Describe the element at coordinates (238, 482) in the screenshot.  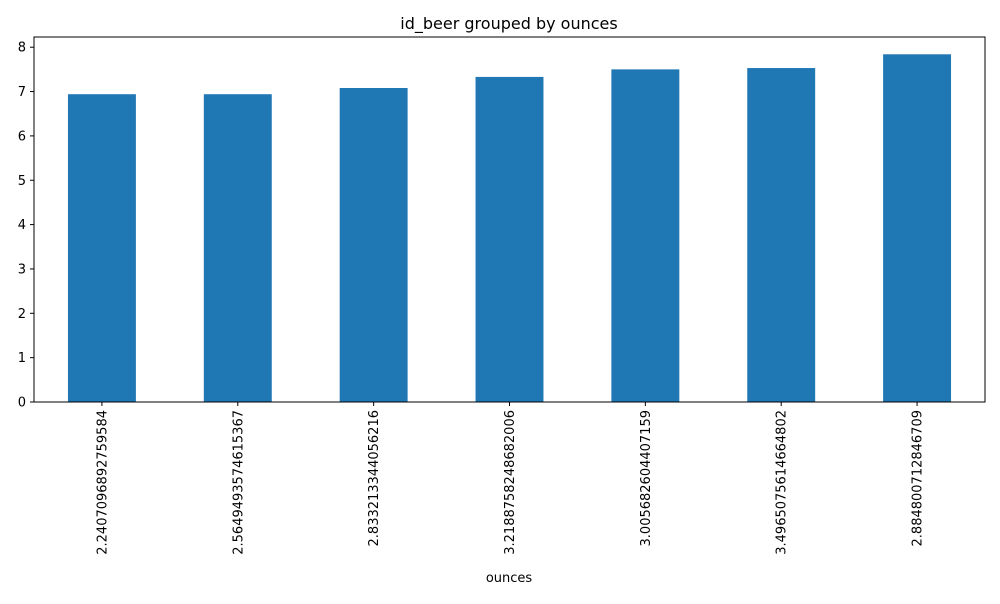
I see `x-tick-label: 2.5649493574615367` at that location.